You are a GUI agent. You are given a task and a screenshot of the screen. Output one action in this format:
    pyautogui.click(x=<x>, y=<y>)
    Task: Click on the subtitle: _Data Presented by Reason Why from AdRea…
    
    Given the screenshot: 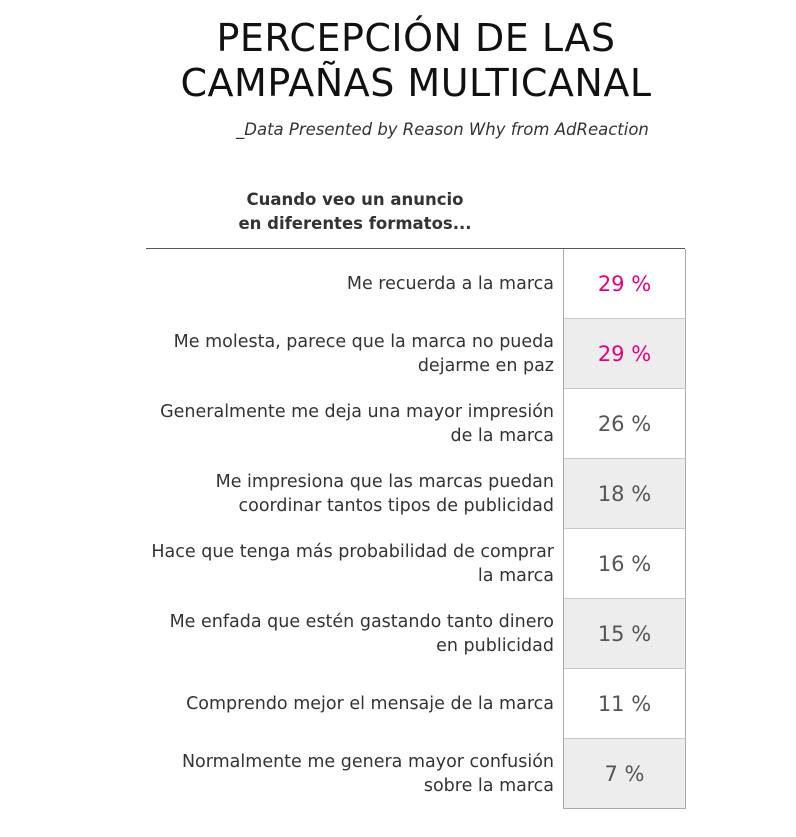 What is the action you would take?
    pyautogui.click(x=442, y=129)
    